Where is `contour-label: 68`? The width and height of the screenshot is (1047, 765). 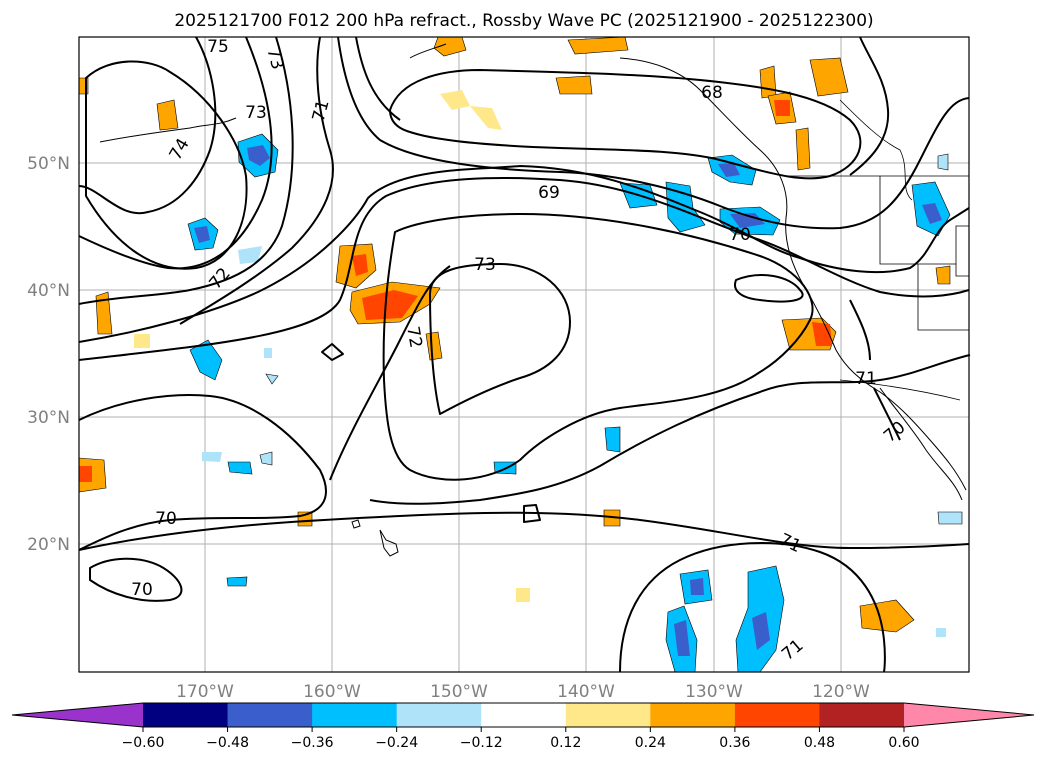
contour-label: 68 is located at coordinates (712, 93).